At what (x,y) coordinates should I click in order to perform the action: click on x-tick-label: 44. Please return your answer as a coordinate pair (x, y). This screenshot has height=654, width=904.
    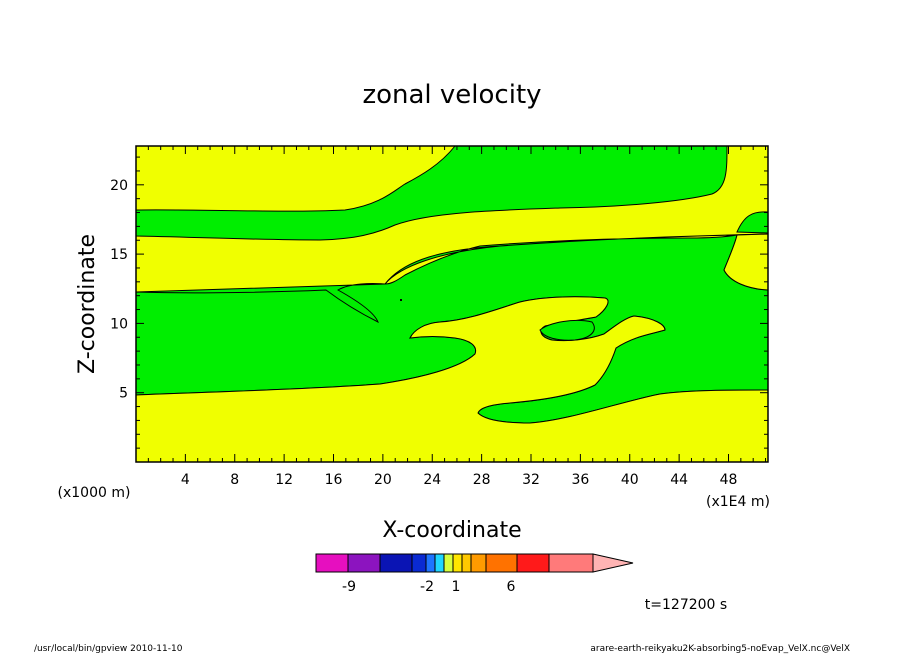
    Looking at the image, I should click on (679, 480).